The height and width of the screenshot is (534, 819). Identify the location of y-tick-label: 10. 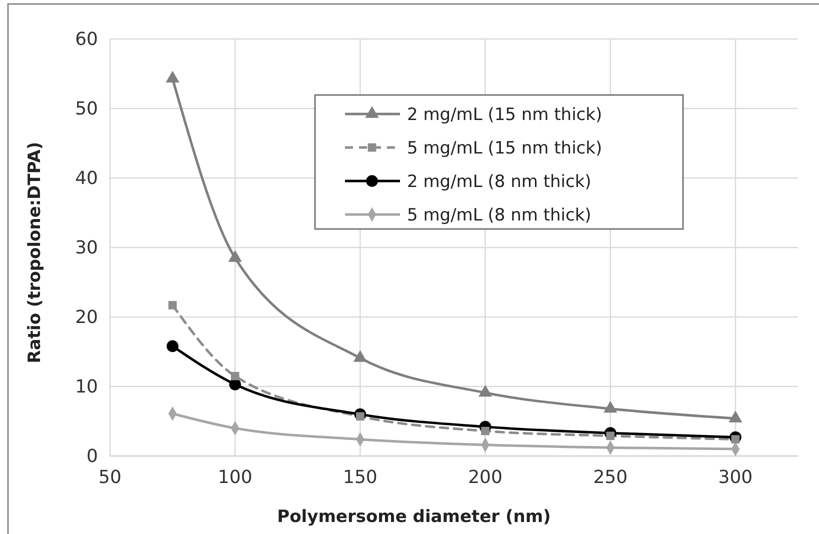
(86, 387).